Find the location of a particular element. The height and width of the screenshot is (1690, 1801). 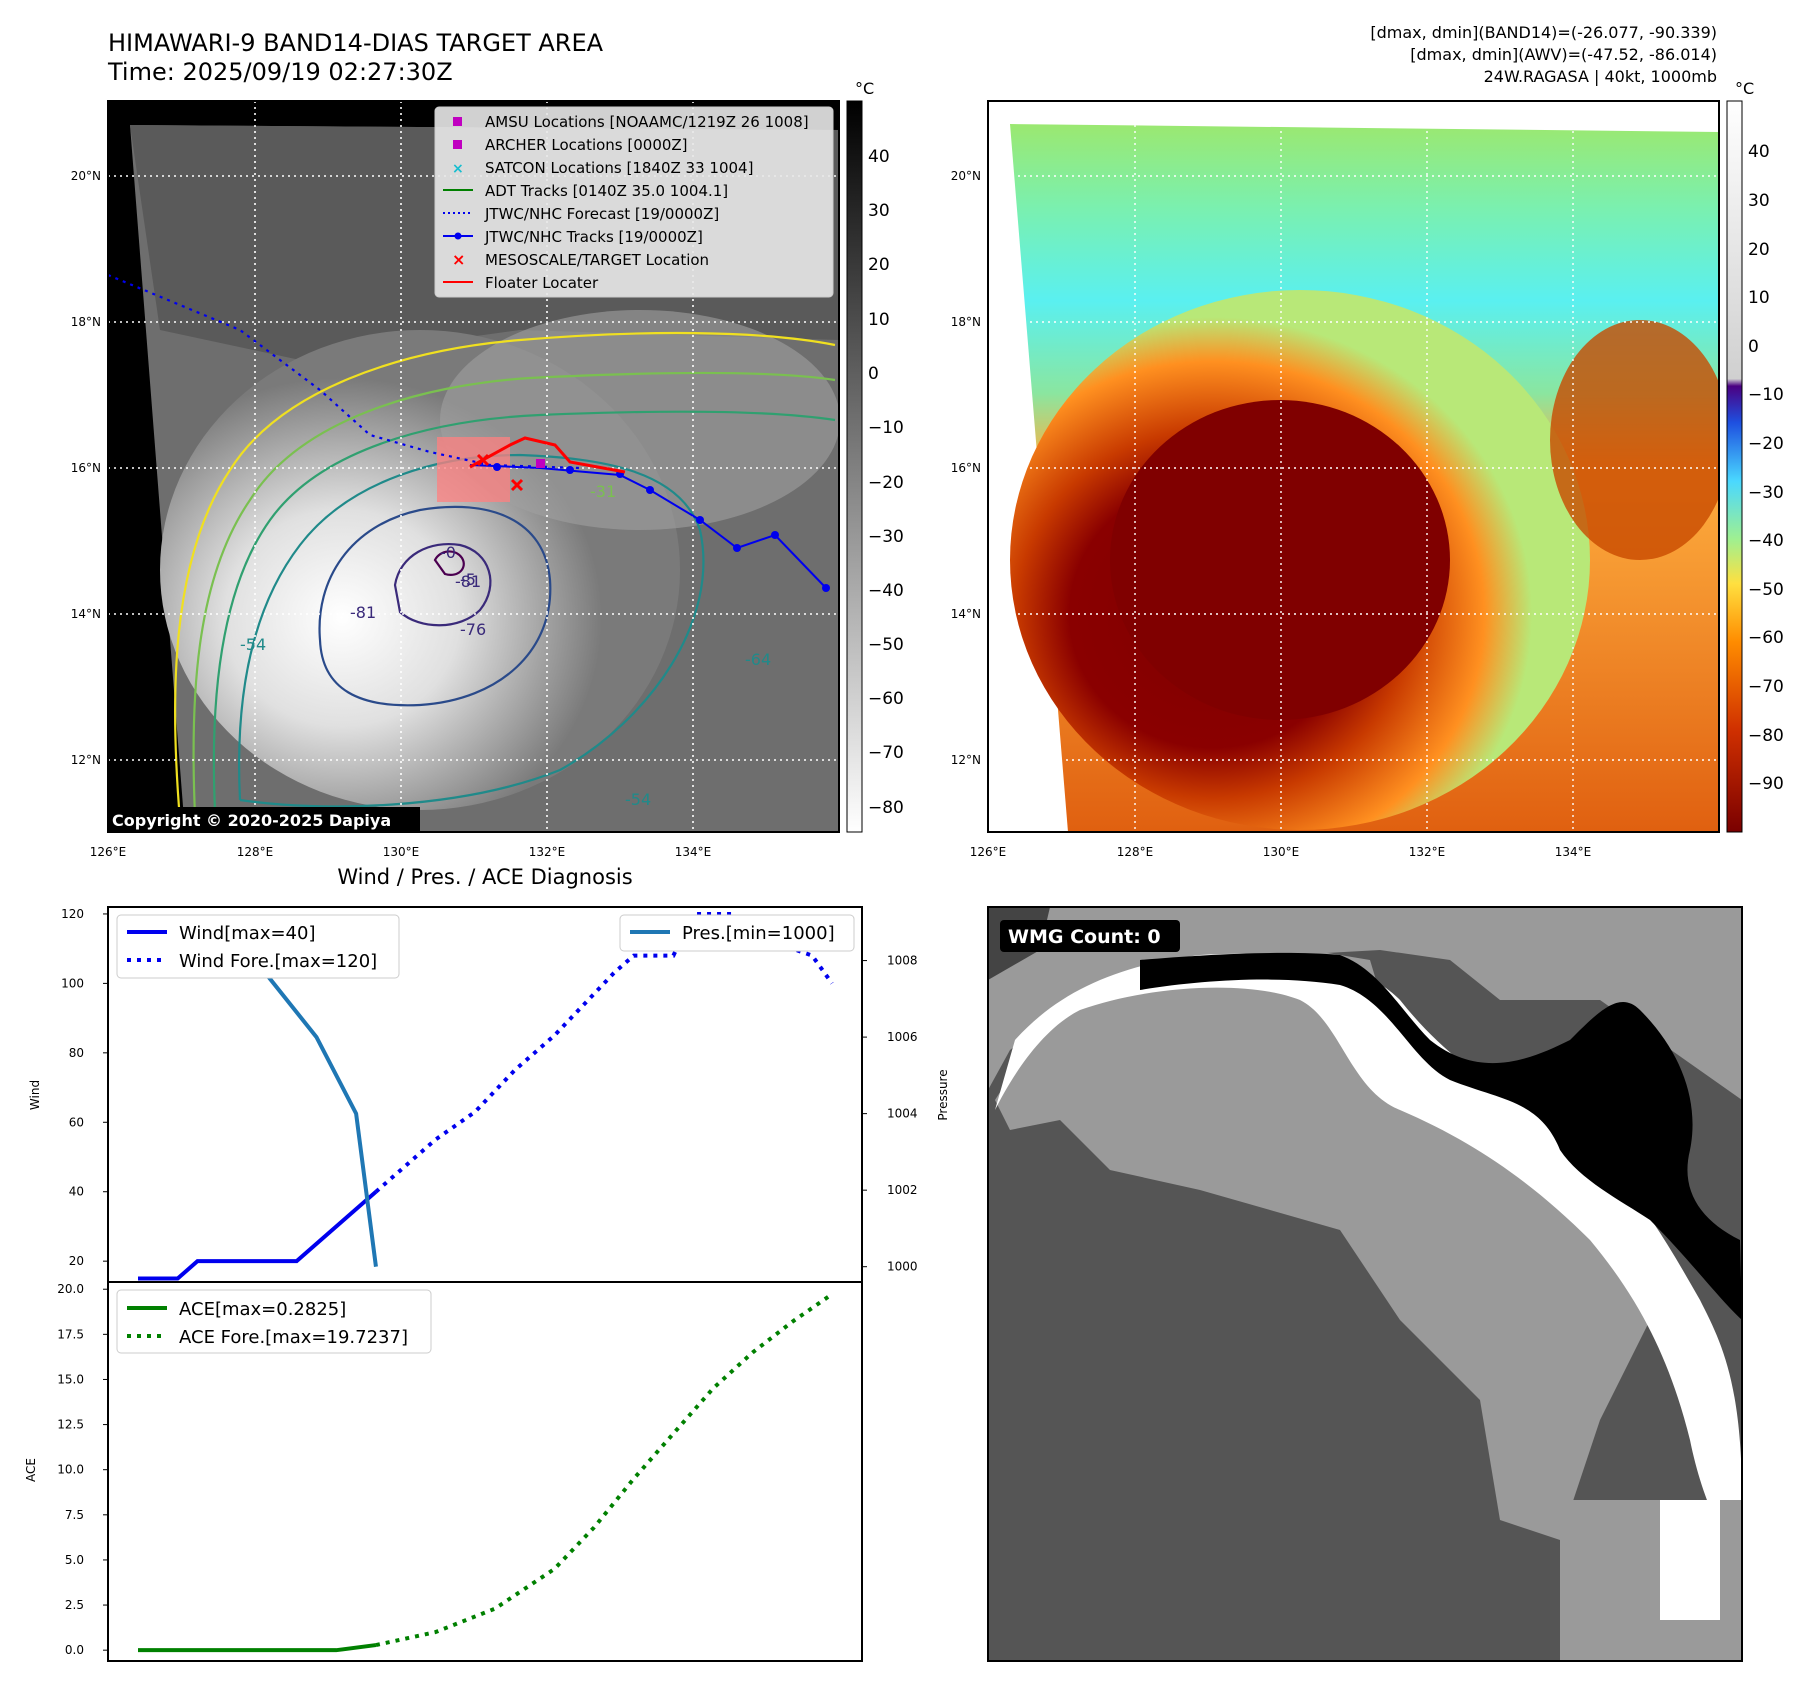

wmg-black-band is located at coordinates (1441, 1136).